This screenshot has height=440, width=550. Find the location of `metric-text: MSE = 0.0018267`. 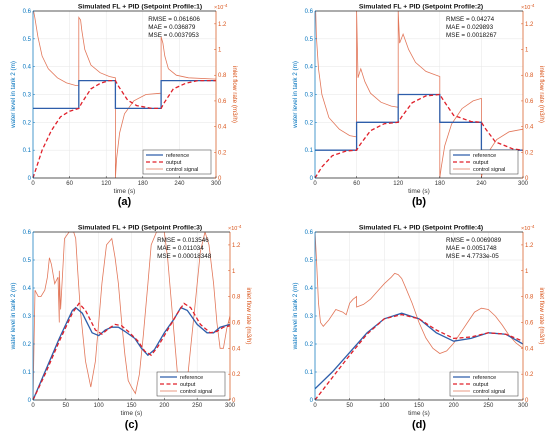

metric-text: MSE = 0.0018267 is located at coordinates (471, 35).